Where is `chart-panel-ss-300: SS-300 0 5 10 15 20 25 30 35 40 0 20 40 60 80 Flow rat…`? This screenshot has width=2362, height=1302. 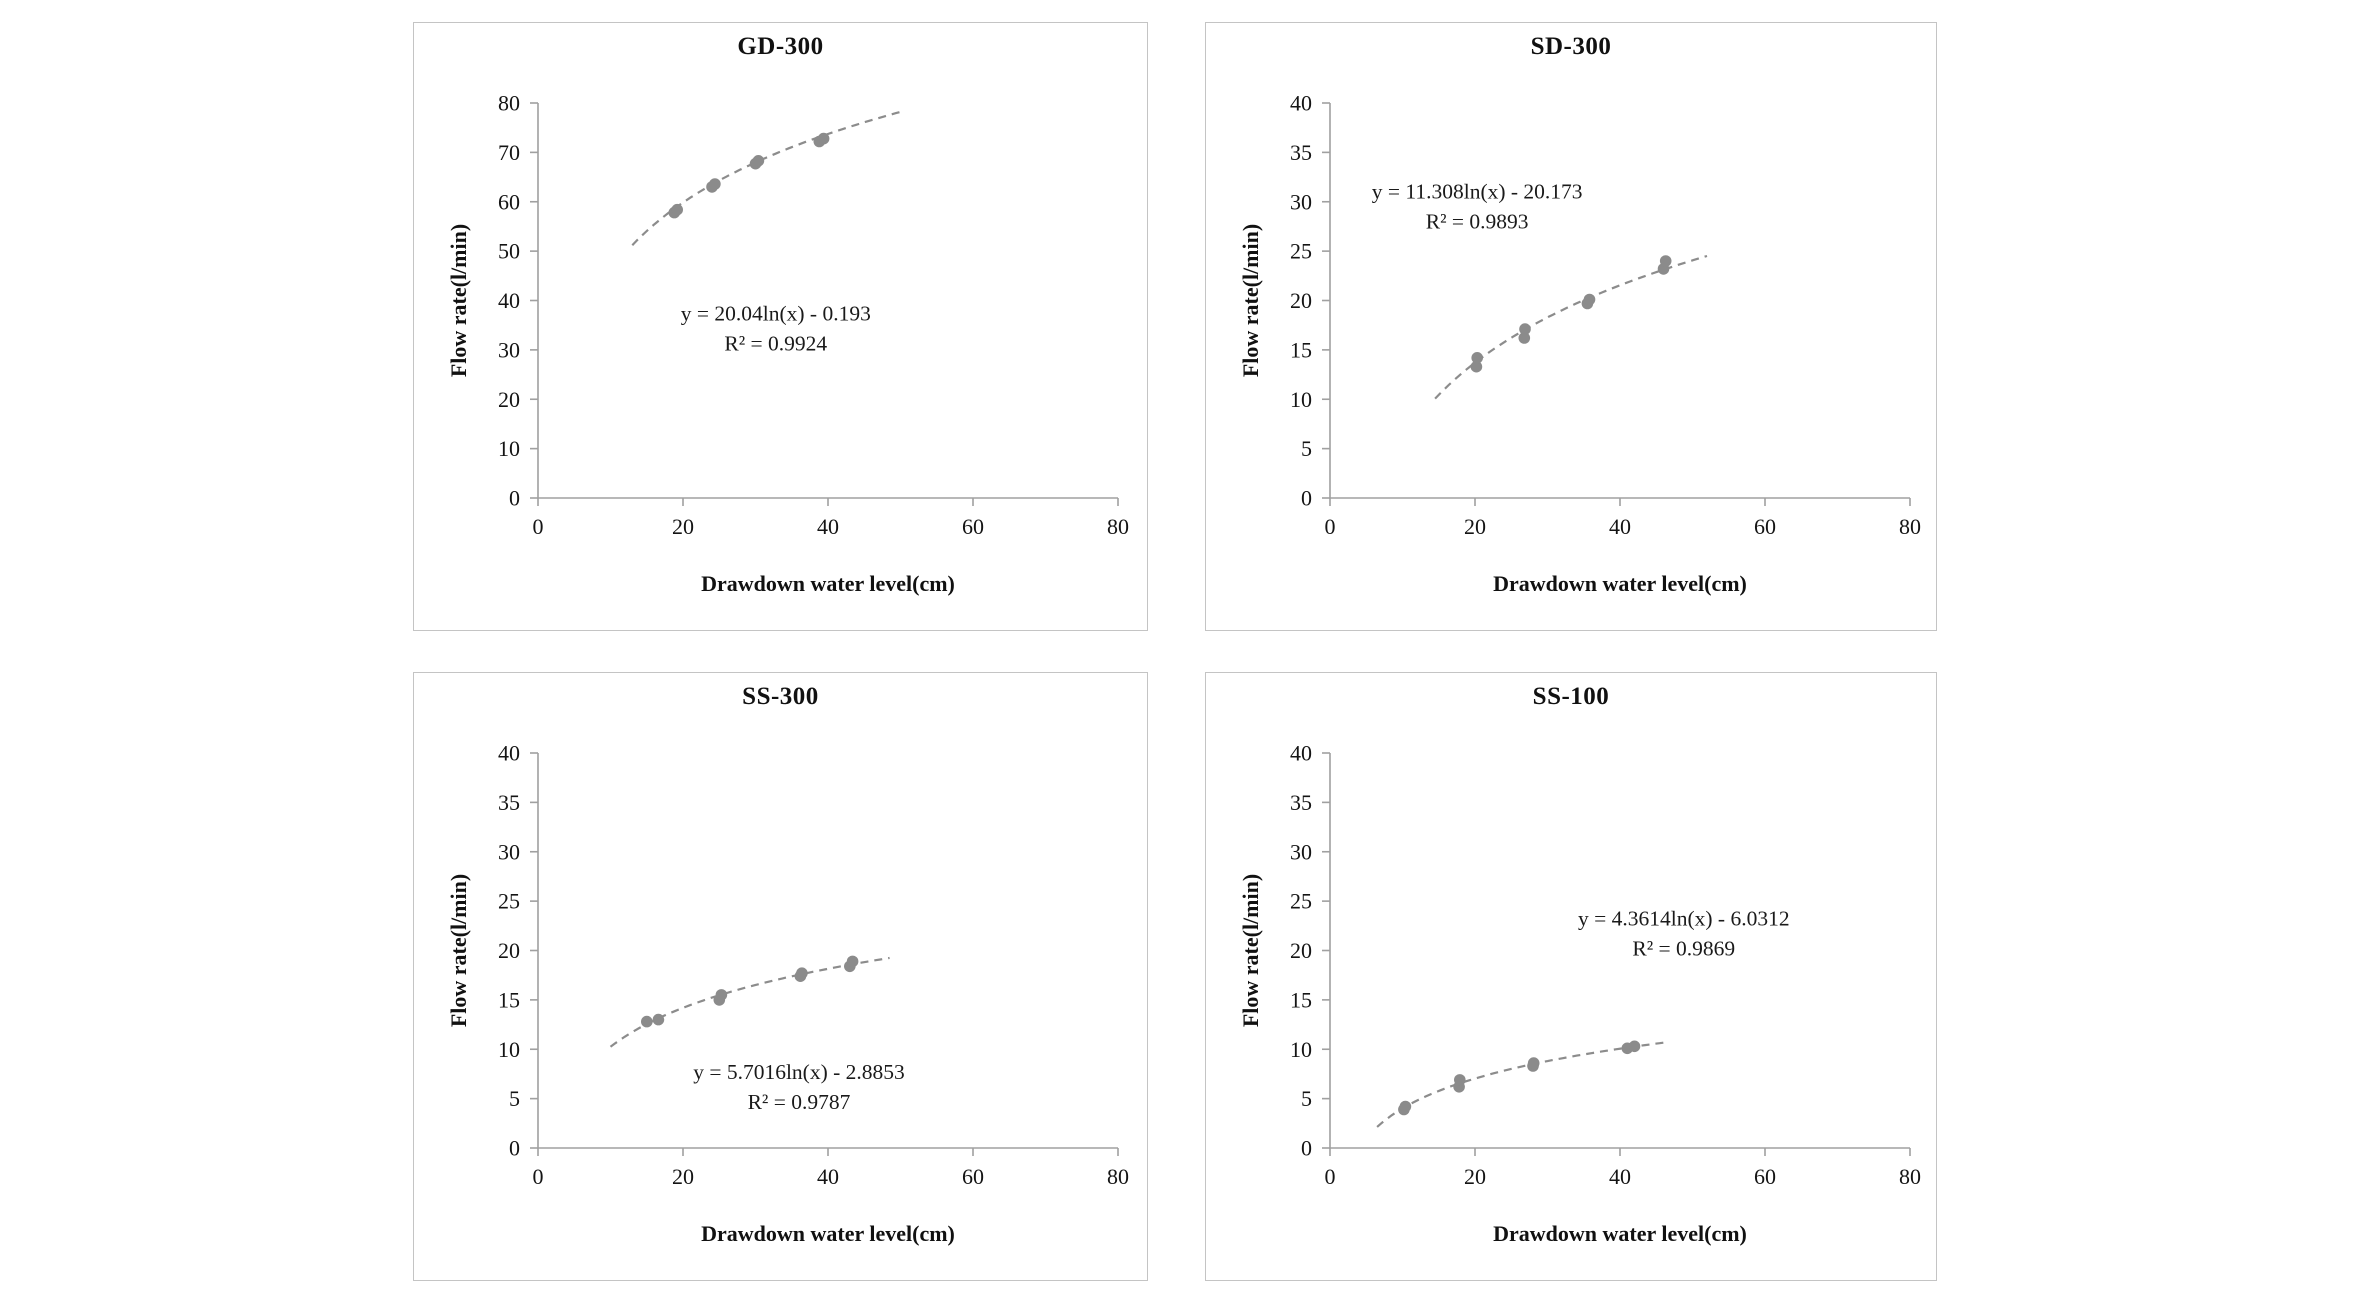
chart-panel-ss-300: SS-300 0 5 10 15 20 25 30 35 40 0 20 40 60 80 Flow rat… is located at coordinates (780, 976).